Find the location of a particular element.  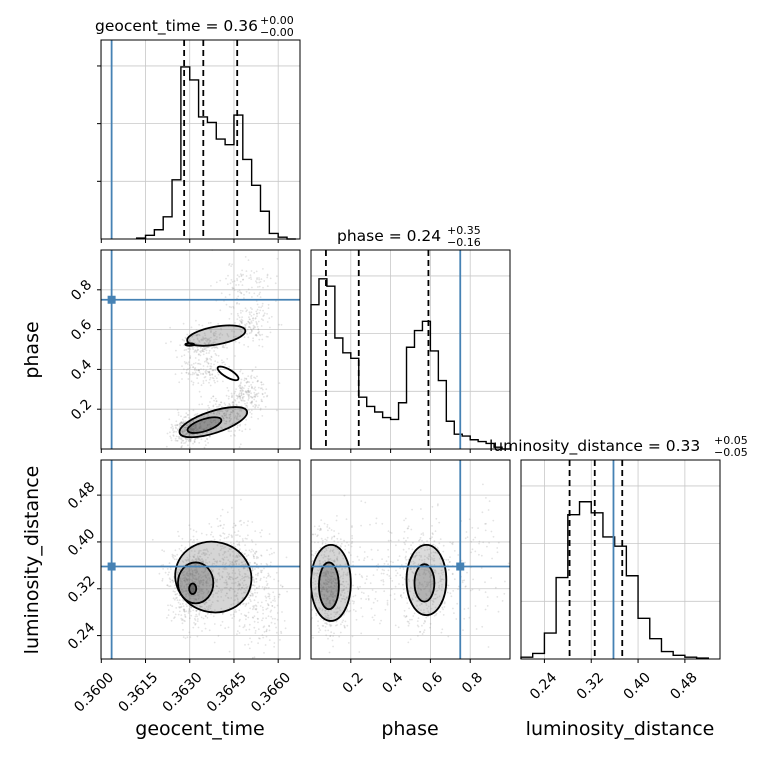

title-geocent-time-lower: −0.00 is located at coordinates (277, 32).